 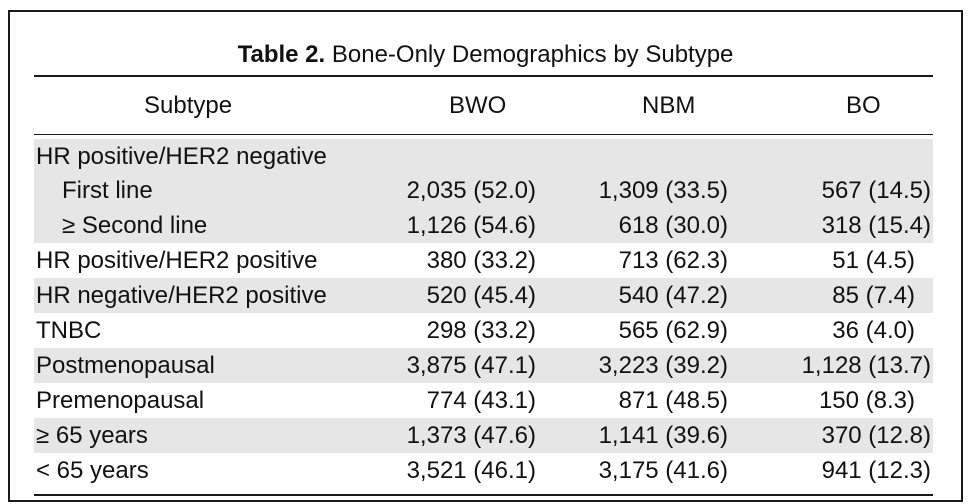 I want to click on table-caption-title: Bone-Only Demographics by Subtype, so click(x=532, y=54).